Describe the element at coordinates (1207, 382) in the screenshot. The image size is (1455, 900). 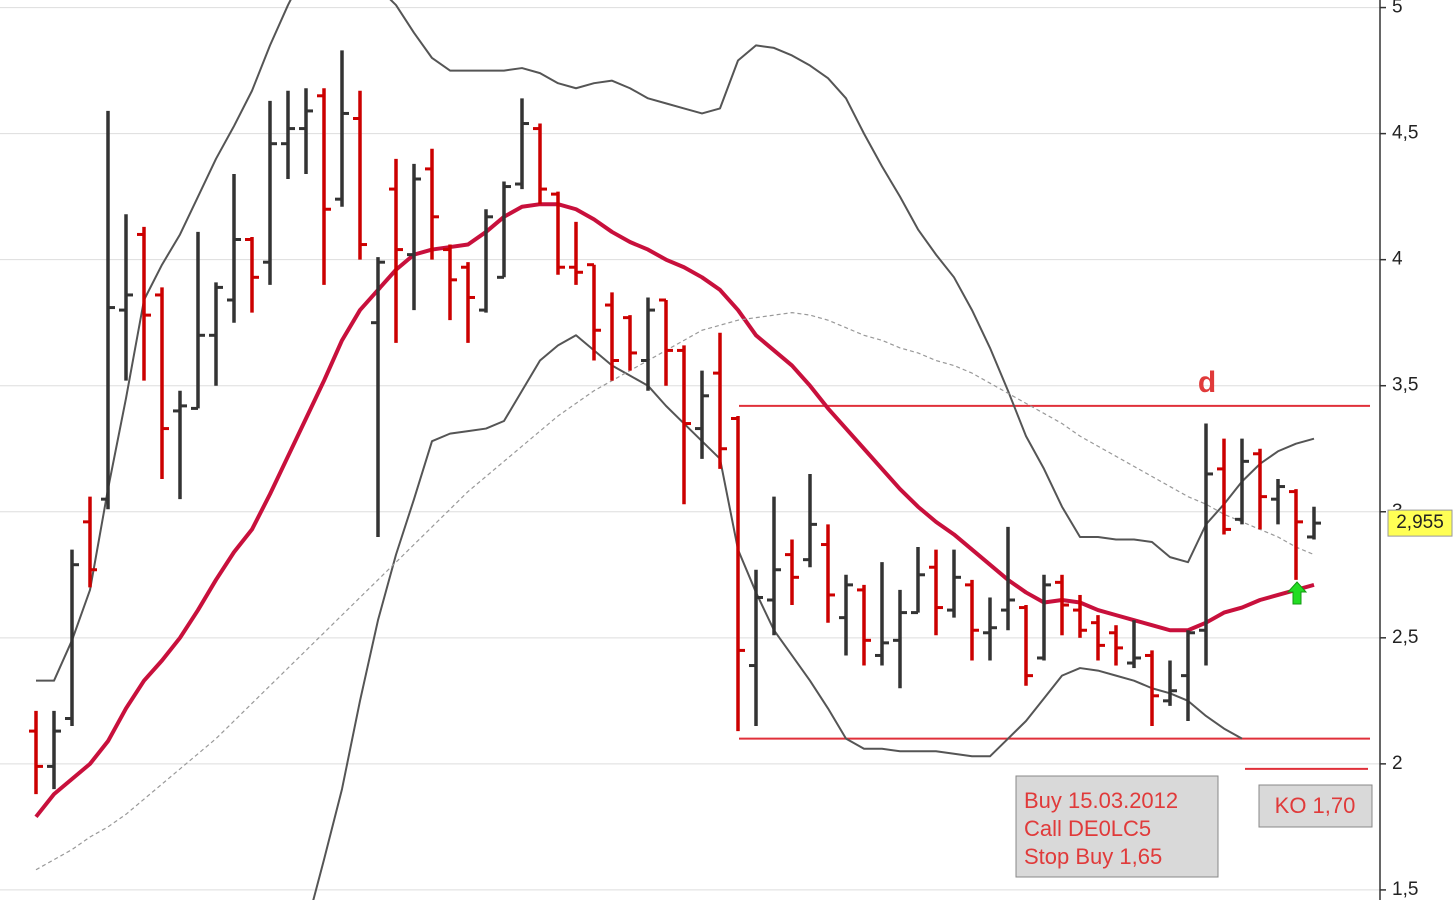
I see `pattern-label: d` at that location.